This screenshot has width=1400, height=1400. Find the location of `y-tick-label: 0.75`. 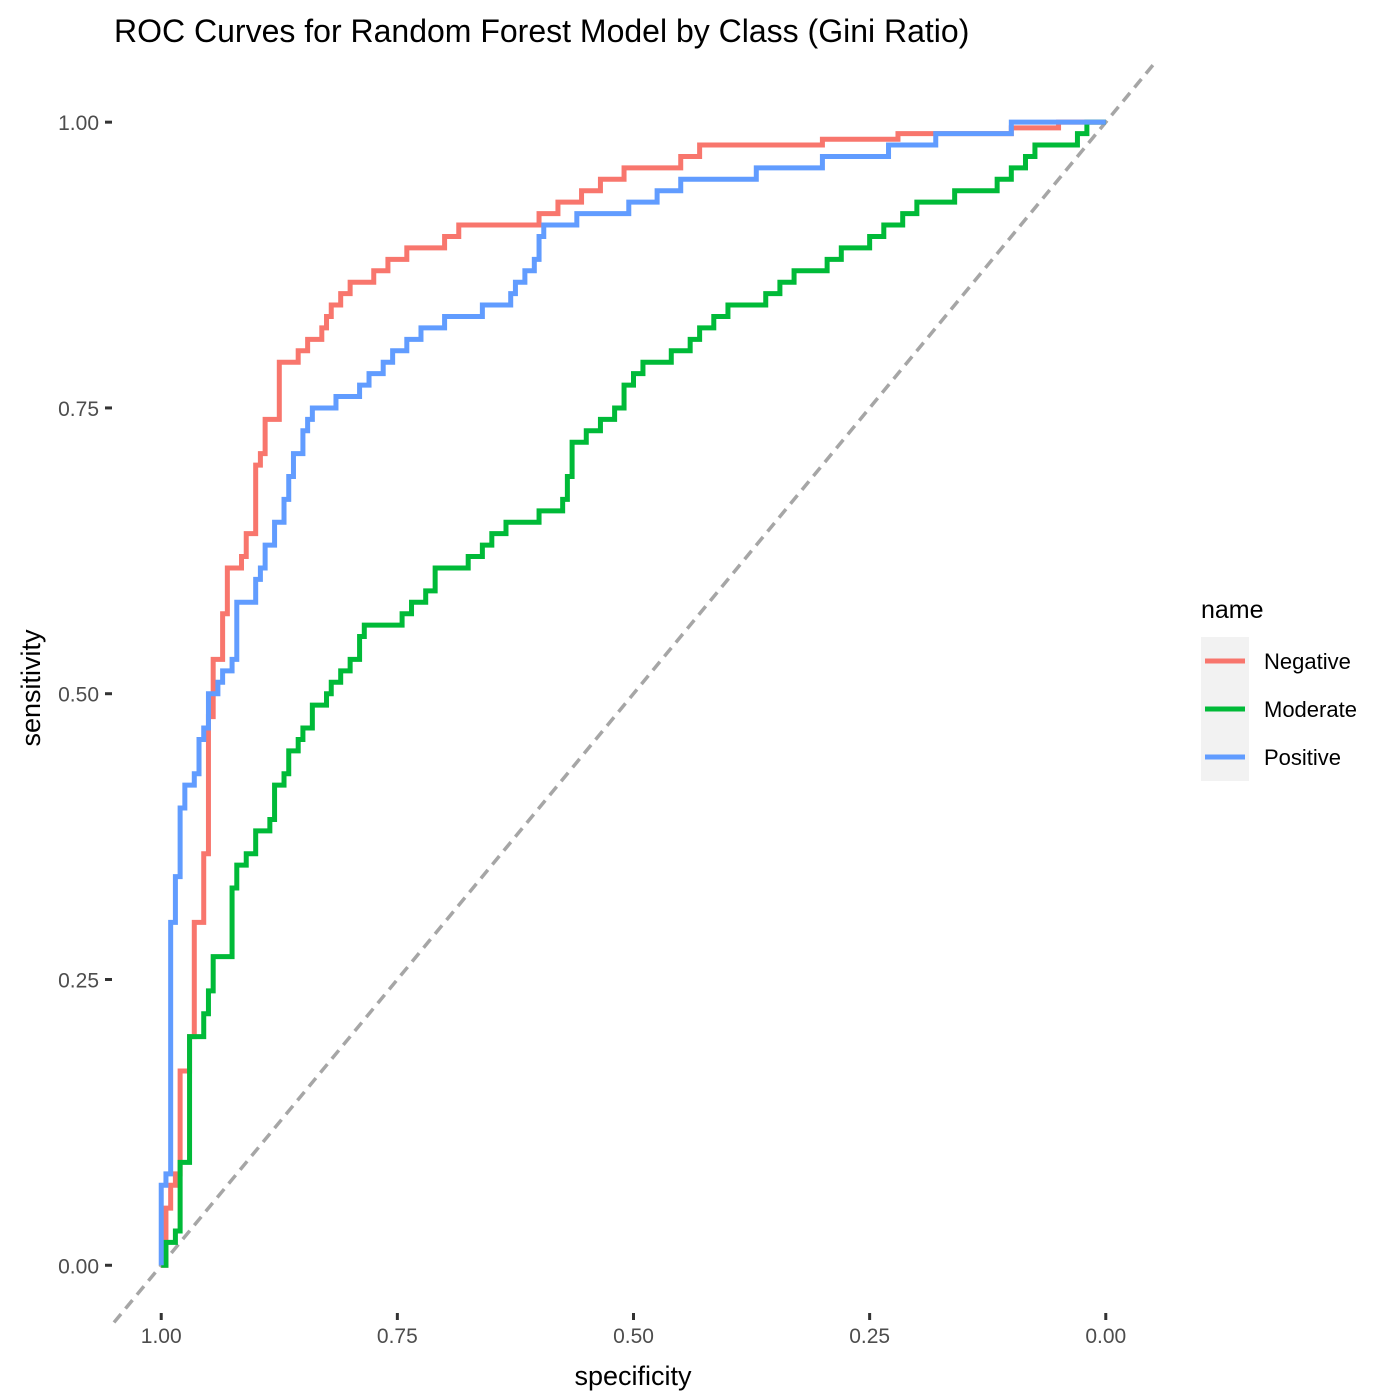

y-tick-label: 0.75 is located at coordinates (78, 409).